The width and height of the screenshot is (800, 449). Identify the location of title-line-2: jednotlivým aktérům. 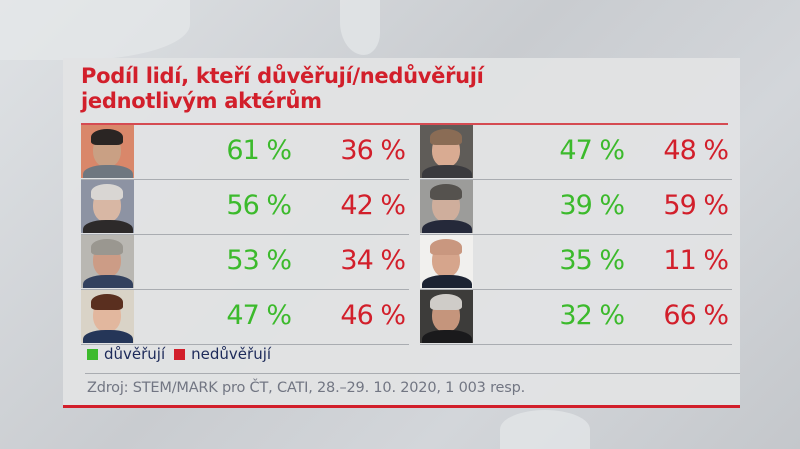
(201, 101).